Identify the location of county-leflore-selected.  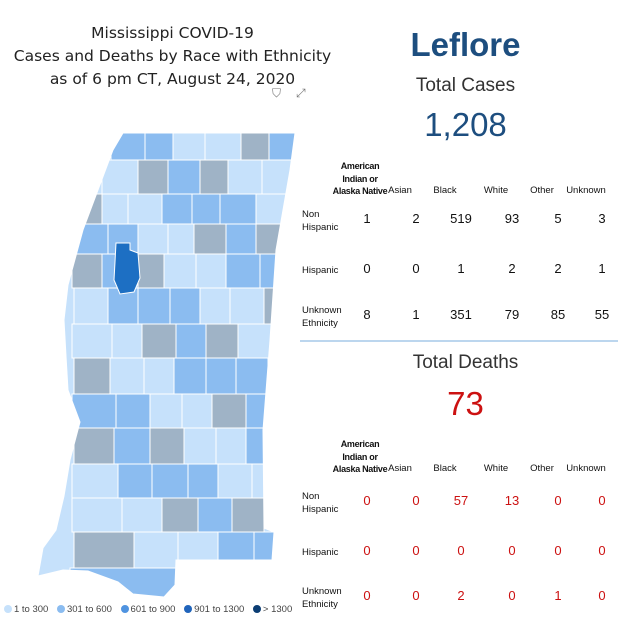
(127, 268).